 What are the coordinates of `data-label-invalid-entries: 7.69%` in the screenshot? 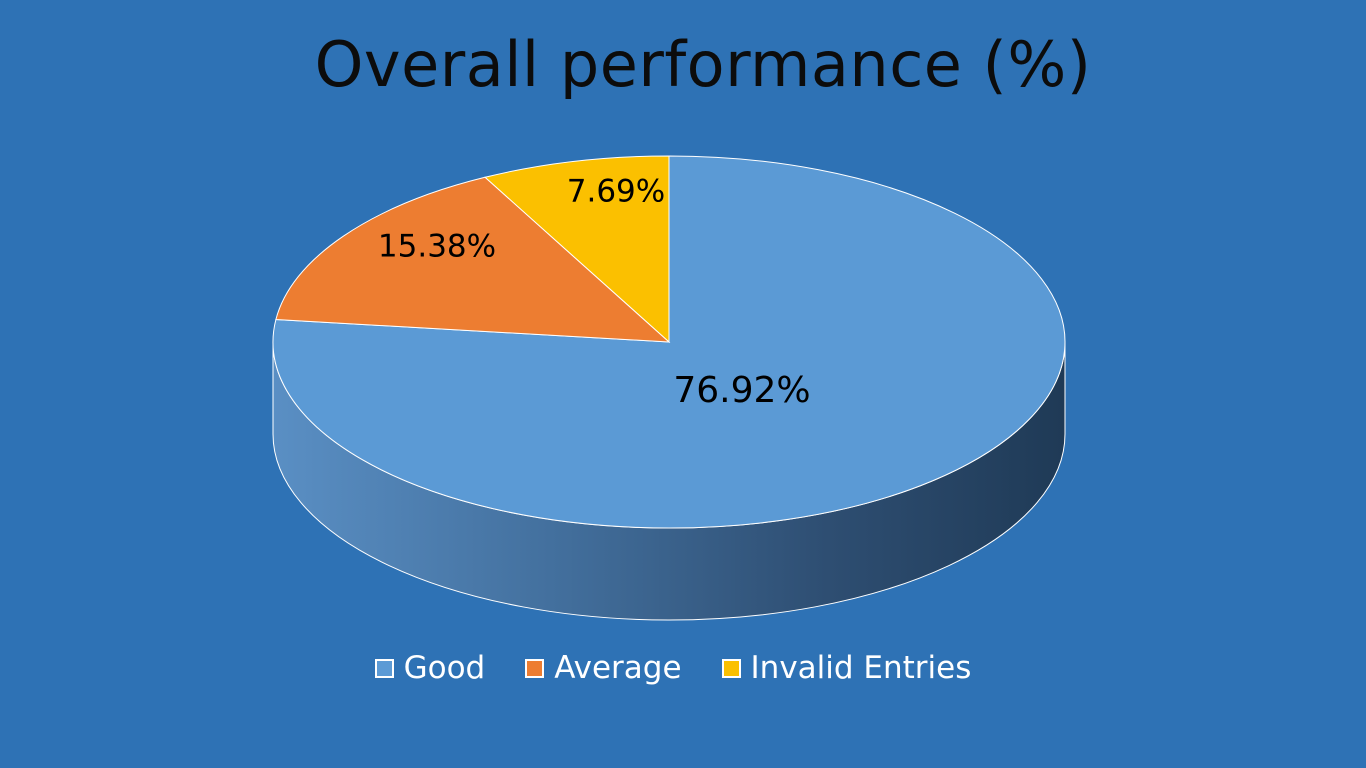 It's located at (616, 192).